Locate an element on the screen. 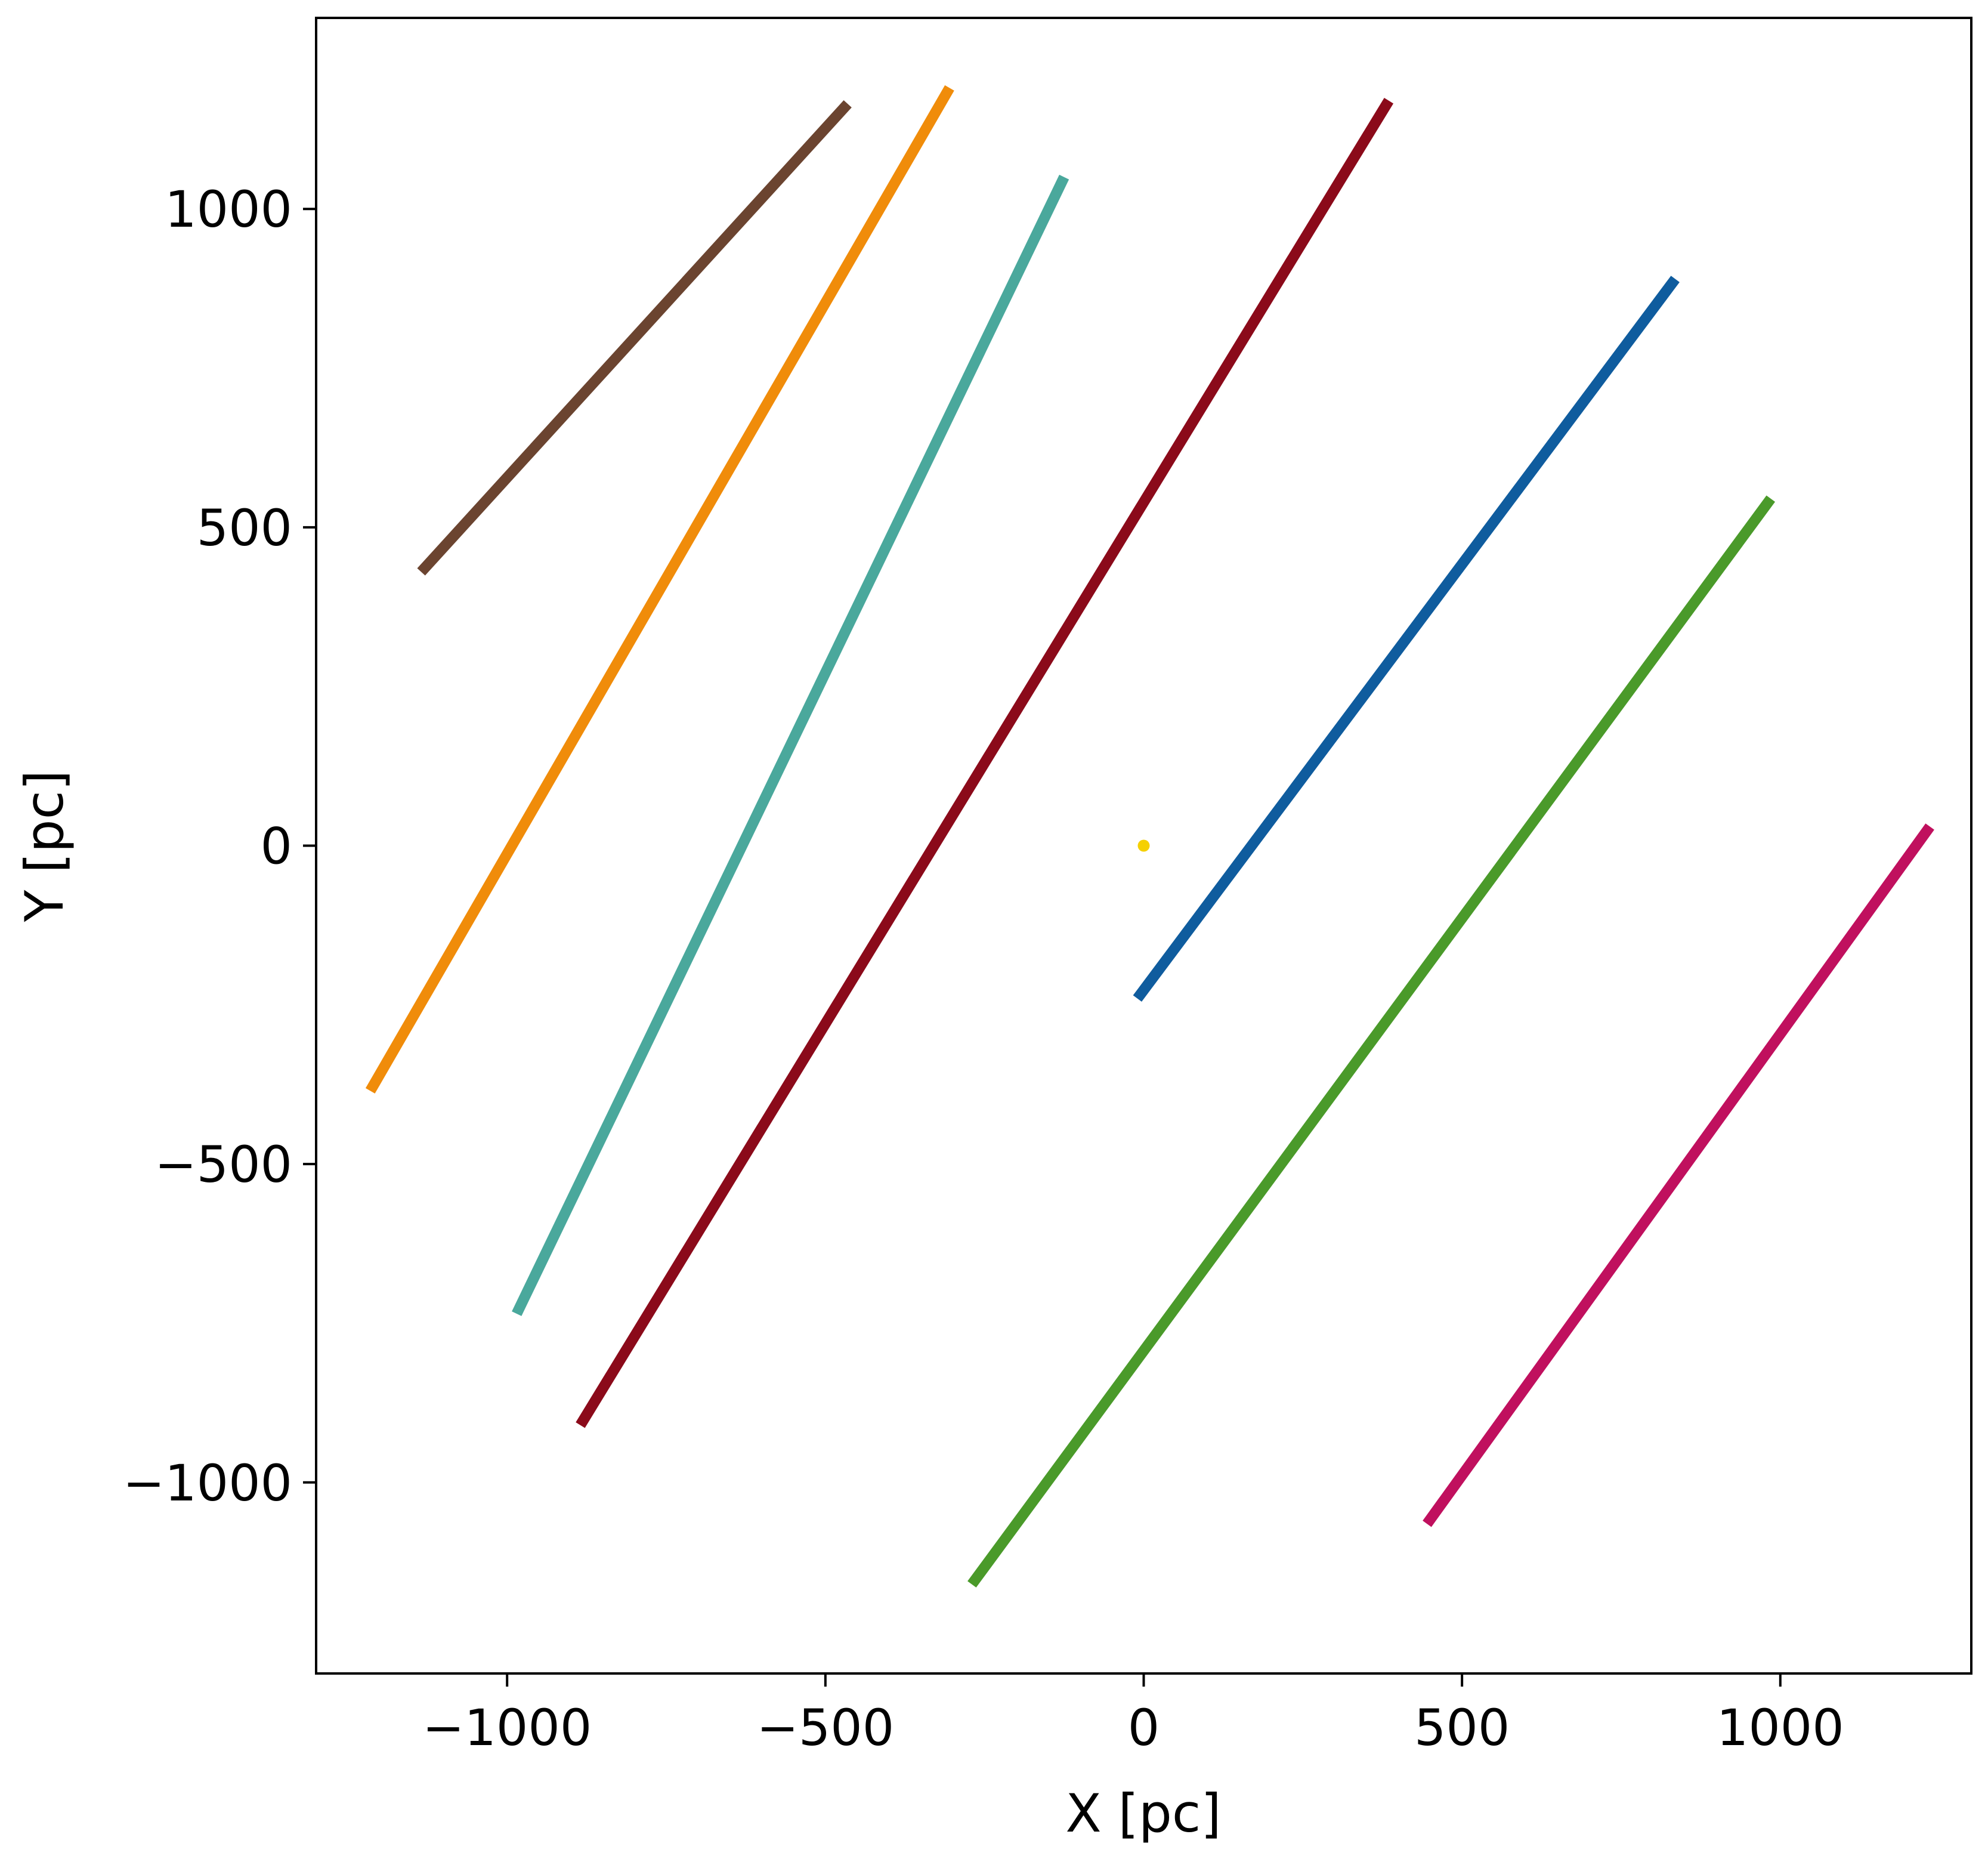 Image resolution: width=1988 pixels, height=1862 pixels. origin-marker is located at coordinates (1143, 846).